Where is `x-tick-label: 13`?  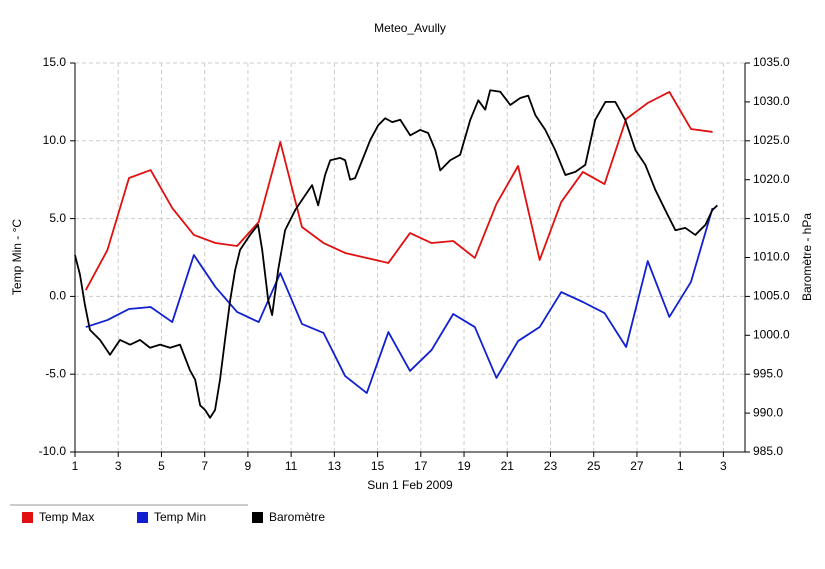 x-tick-label: 13 is located at coordinates (335, 466).